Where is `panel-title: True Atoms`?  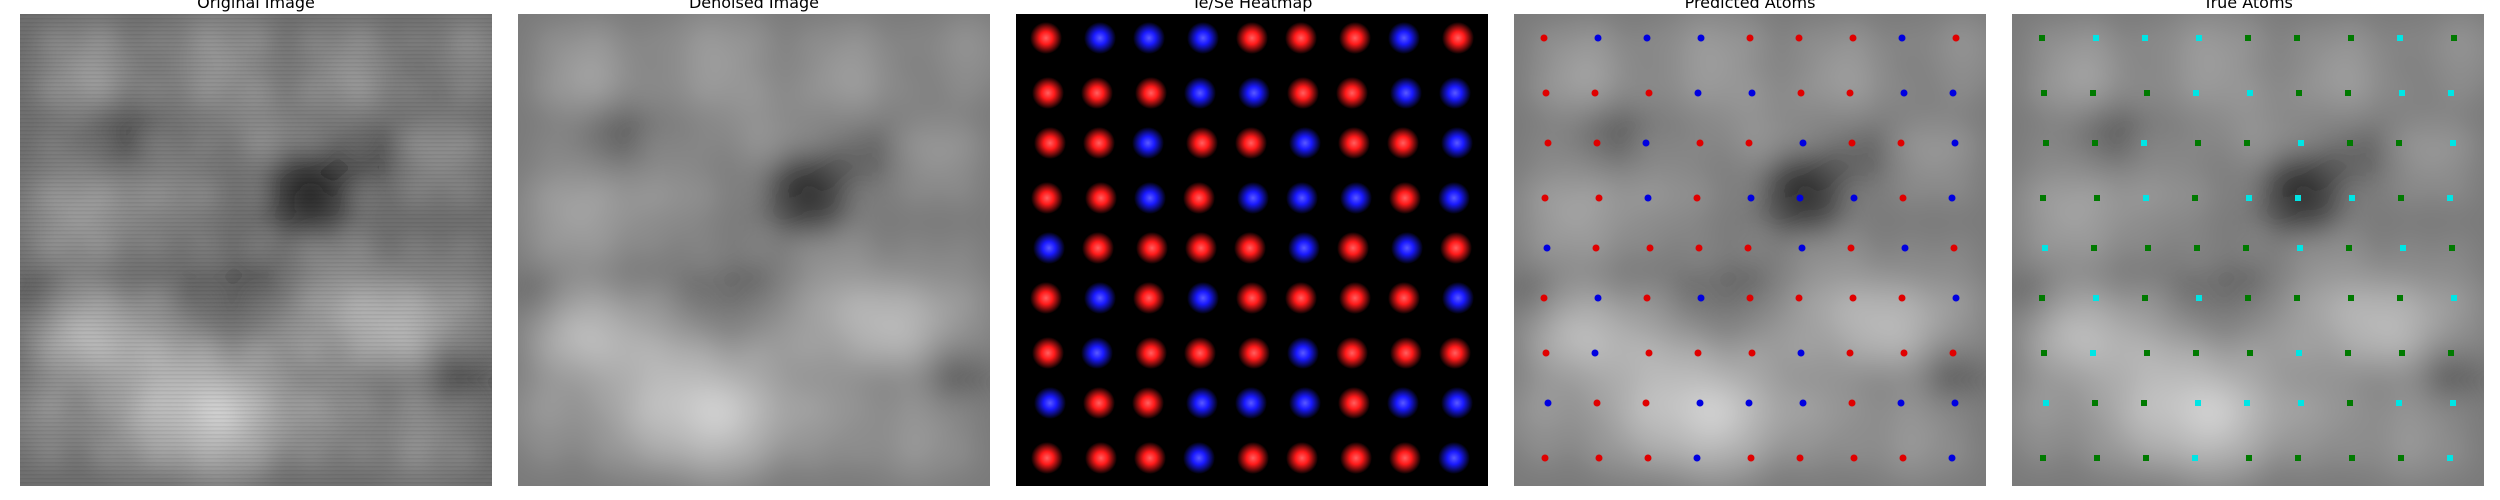 panel-title: True Atoms is located at coordinates (2248, 6).